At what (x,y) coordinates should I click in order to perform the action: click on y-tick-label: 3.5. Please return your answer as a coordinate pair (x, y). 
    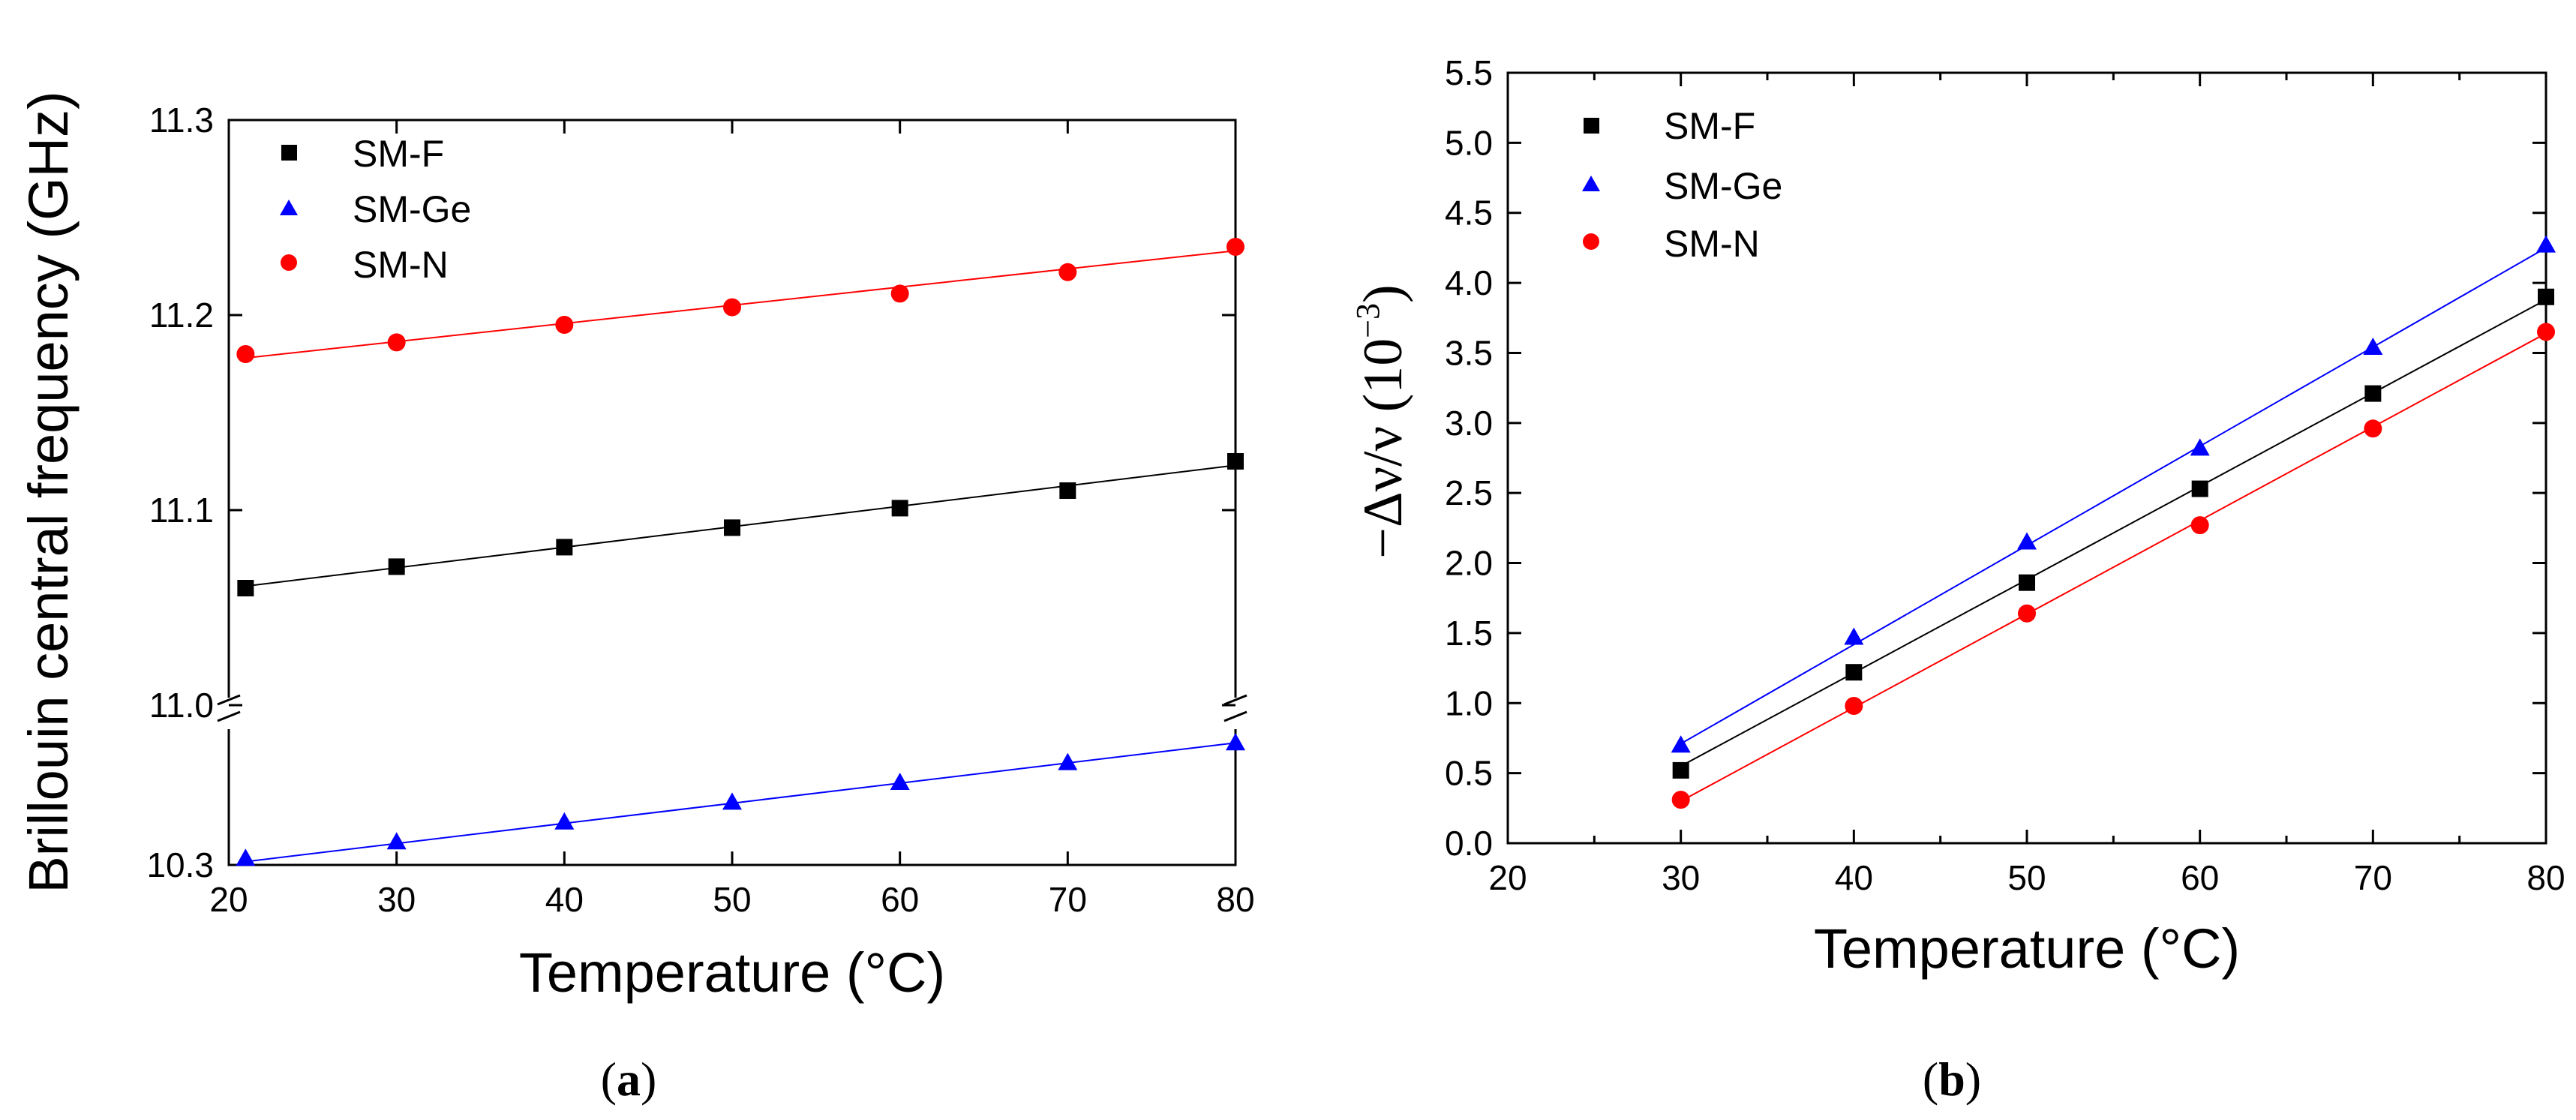
    Looking at the image, I should click on (1469, 352).